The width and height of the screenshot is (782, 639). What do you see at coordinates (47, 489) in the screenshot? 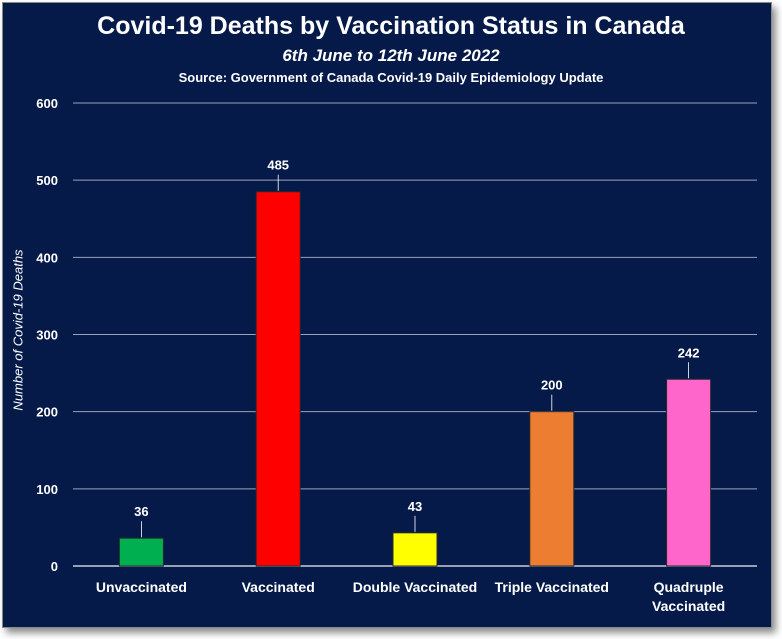
I see `y-tick-label: 100` at bounding box center [47, 489].